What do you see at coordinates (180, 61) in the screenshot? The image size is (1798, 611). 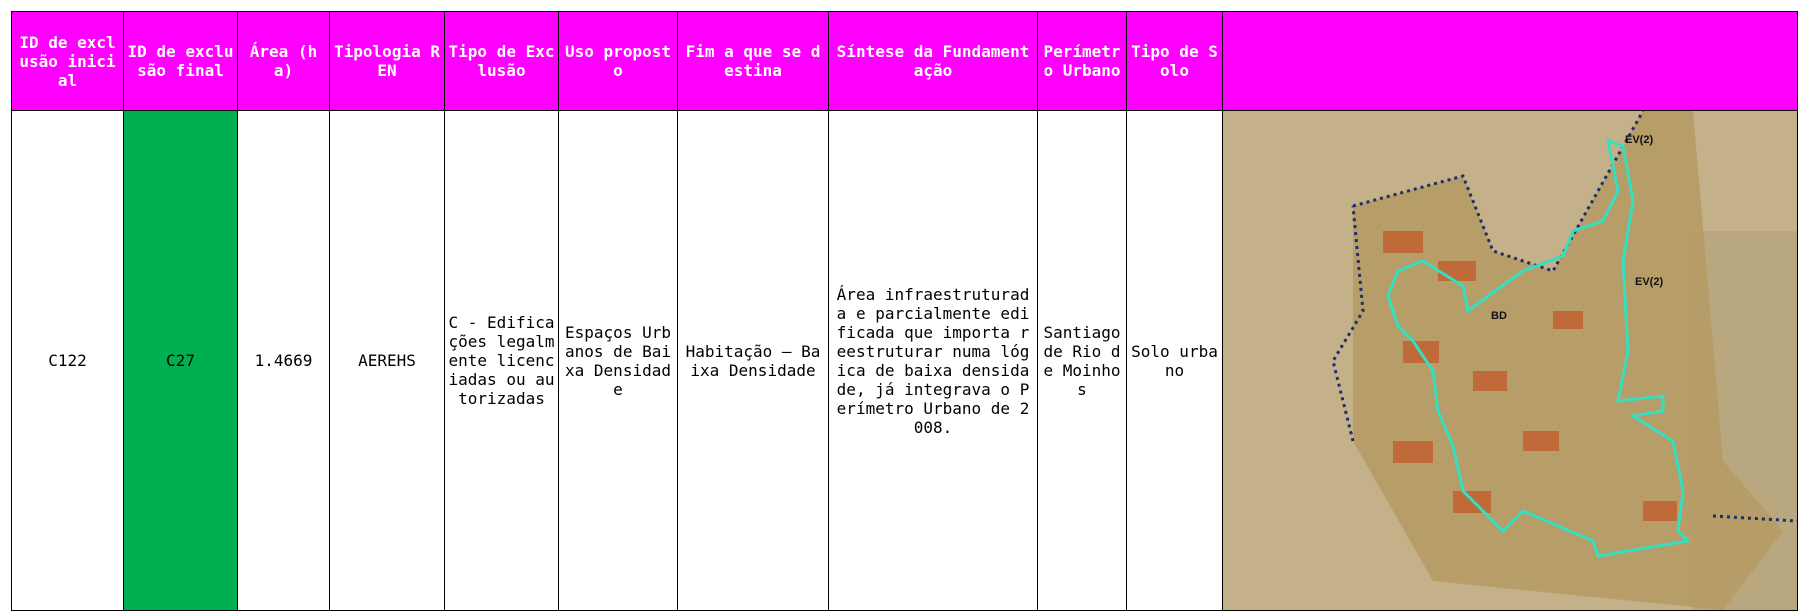 I see `header-cell: ID de exclusão final` at bounding box center [180, 61].